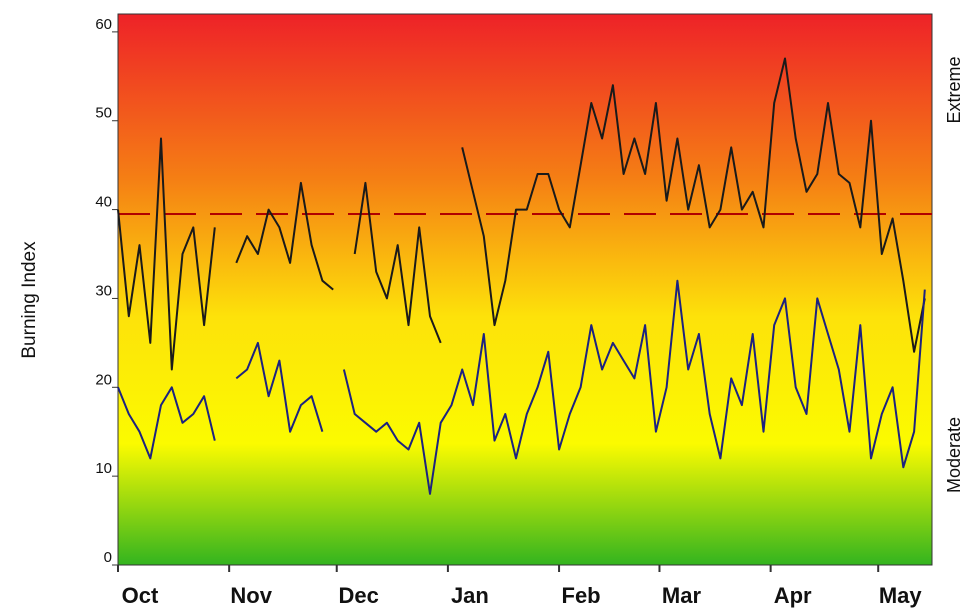 This screenshot has height=615, width=969. What do you see at coordinates (251, 595) in the screenshot?
I see `x-tick-label: Nov` at bounding box center [251, 595].